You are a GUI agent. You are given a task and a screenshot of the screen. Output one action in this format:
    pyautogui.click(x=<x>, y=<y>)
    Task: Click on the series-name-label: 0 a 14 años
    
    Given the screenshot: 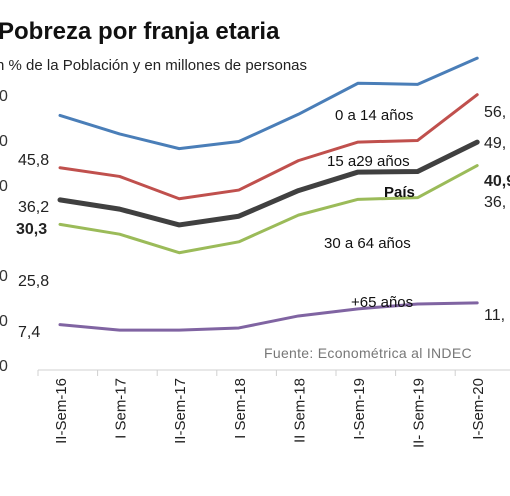 What is the action you would take?
    pyautogui.click(x=374, y=115)
    